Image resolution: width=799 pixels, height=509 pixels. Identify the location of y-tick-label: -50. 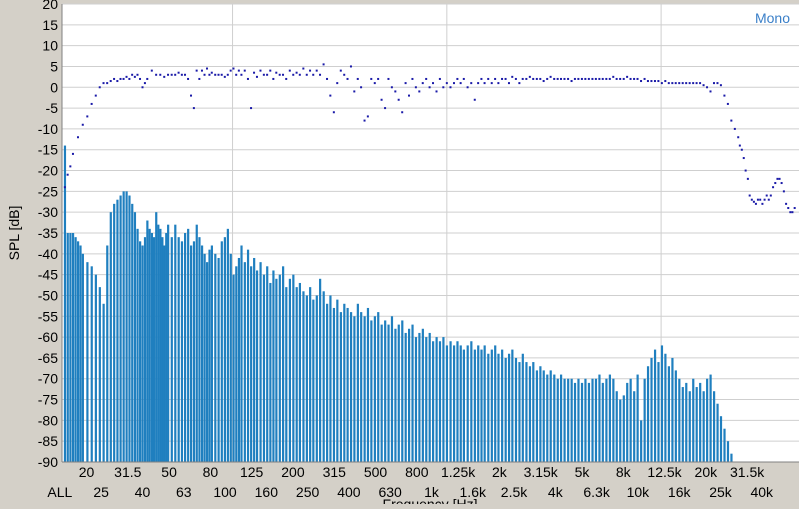
(48, 295).